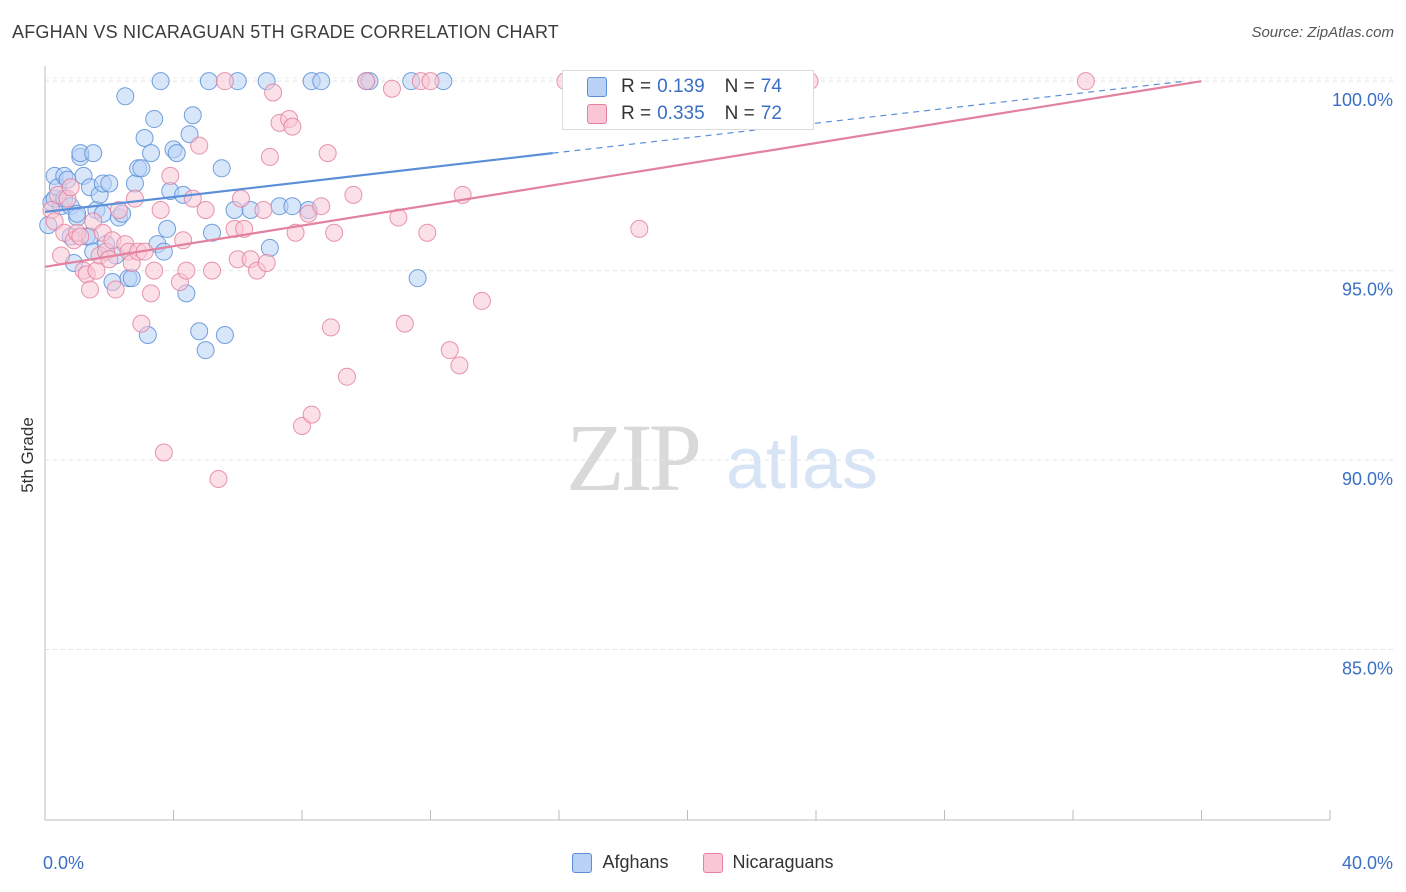 This screenshot has height=892, width=1406. I want to click on legend-swatch-nicaraguans, so click(712, 862).